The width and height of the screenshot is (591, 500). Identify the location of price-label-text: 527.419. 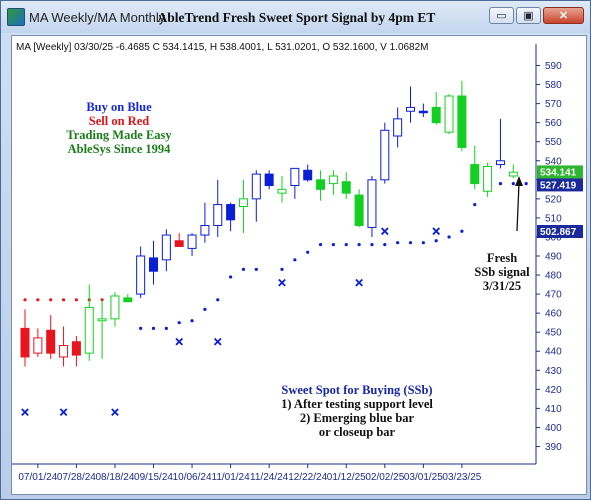
(558, 185).